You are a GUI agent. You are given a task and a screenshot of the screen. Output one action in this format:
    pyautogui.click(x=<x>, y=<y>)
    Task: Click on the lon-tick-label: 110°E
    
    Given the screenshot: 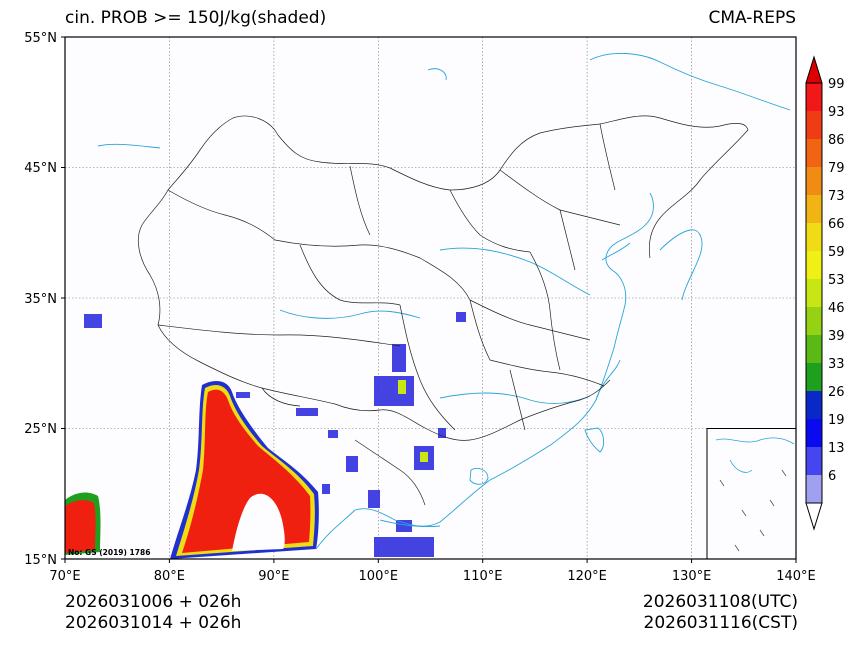 What is the action you would take?
    pyautogui.click(x=483, y=576)
    